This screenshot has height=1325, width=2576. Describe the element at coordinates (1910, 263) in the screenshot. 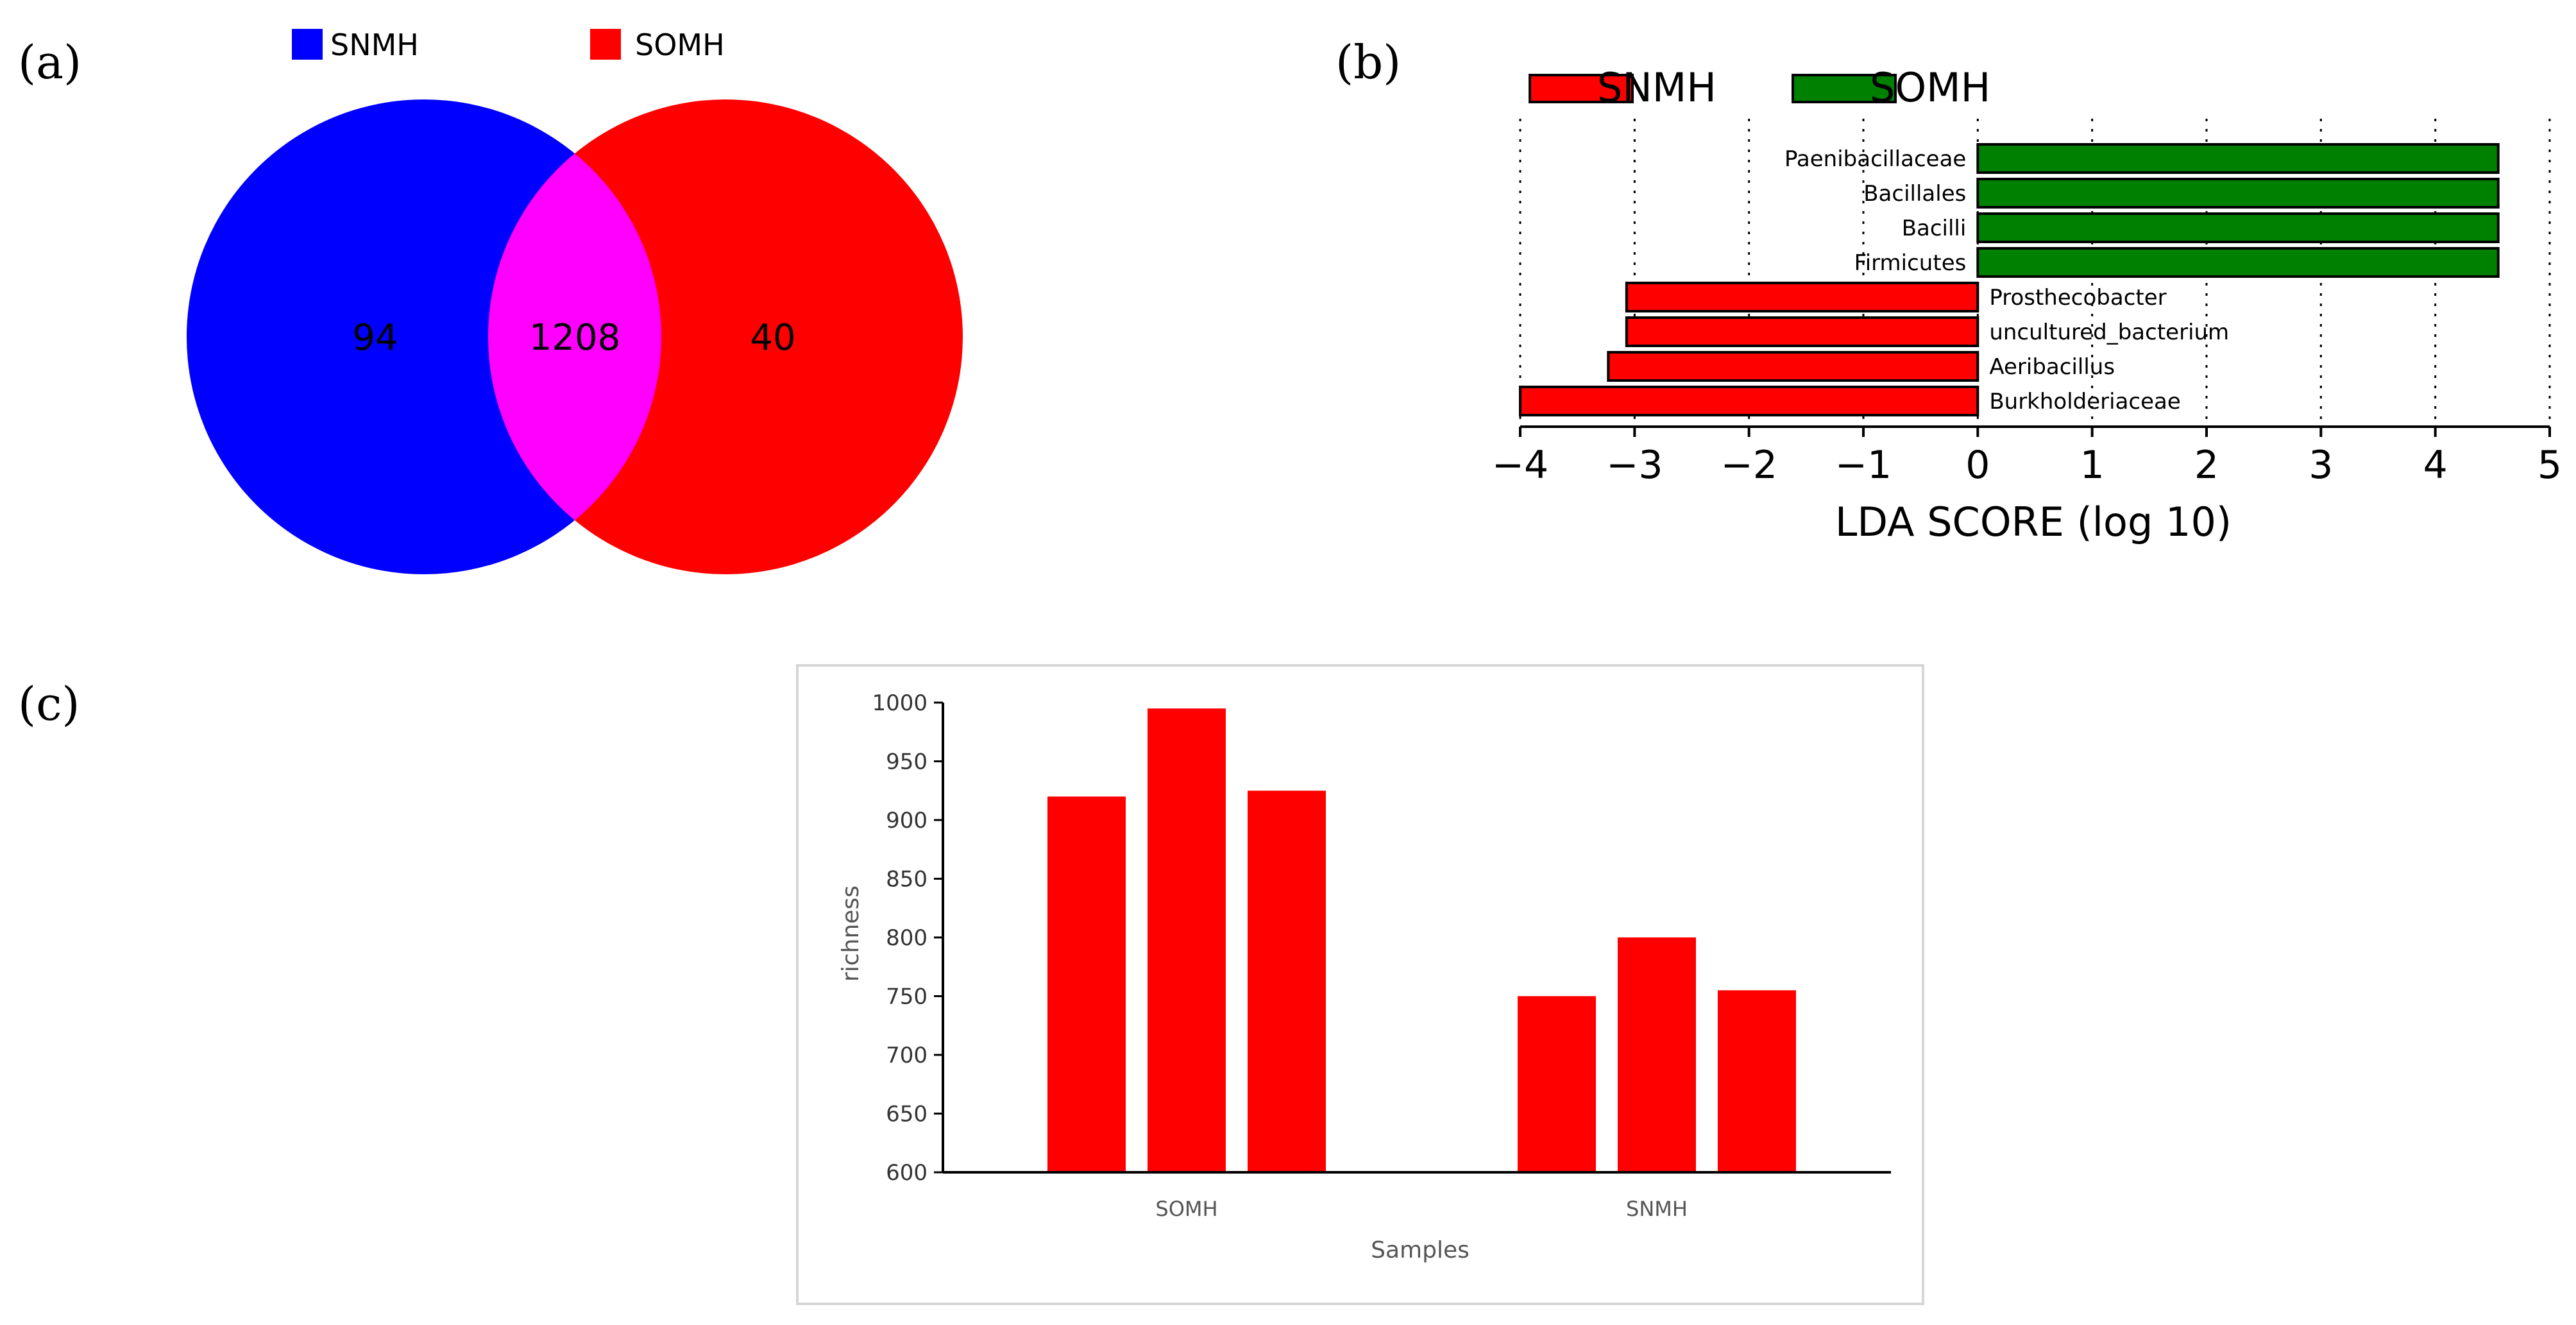

I see `lda-taxon-label: Firmicutes` at that location.